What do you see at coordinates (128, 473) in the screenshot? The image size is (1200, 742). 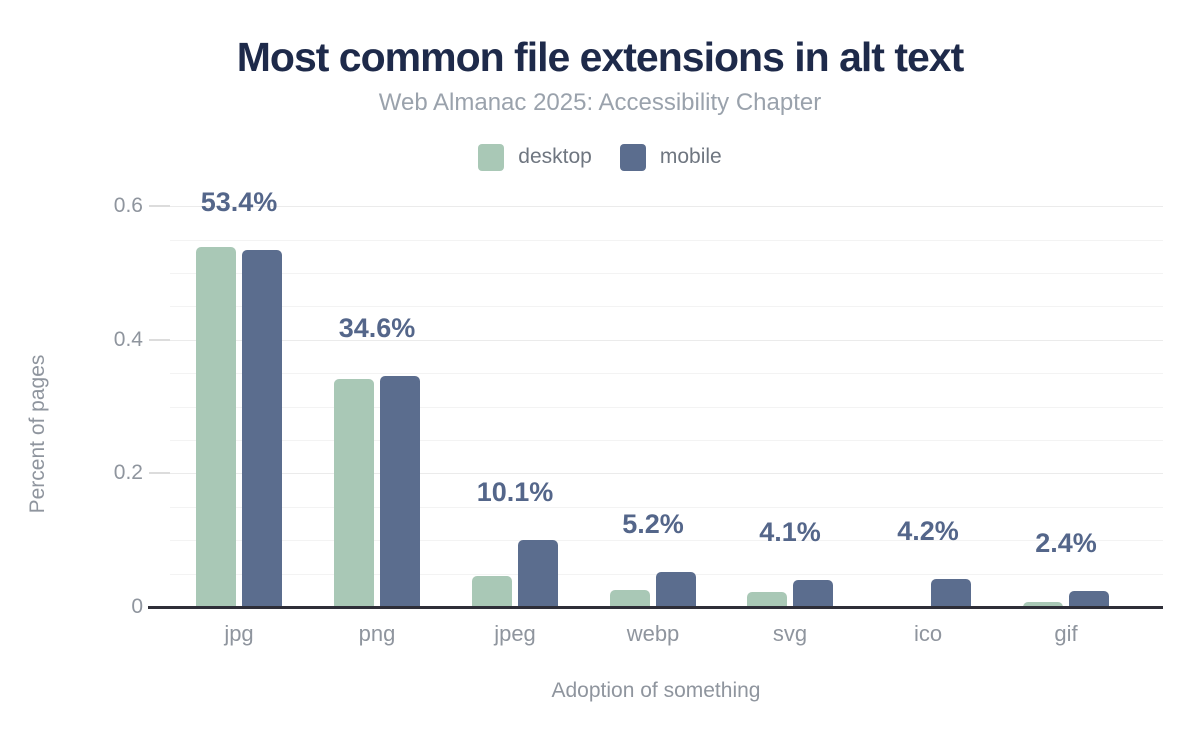 I see `y-tick-label: 0.2` at bounding box center [128, 473].